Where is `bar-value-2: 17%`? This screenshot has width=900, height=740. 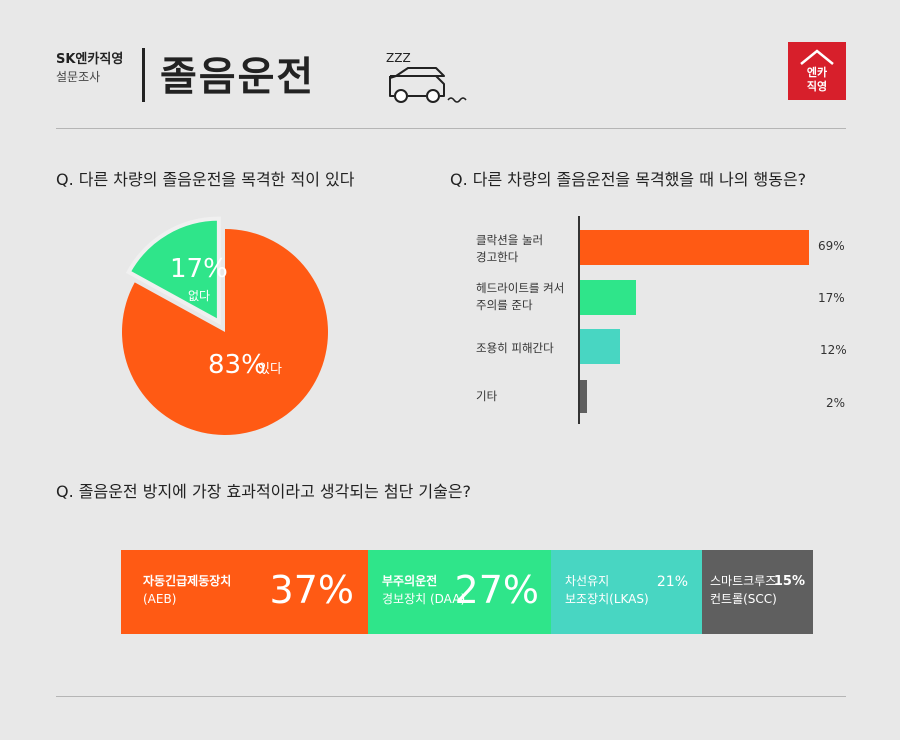 bar-value-2: 17% is located at coordinates (831, 298).